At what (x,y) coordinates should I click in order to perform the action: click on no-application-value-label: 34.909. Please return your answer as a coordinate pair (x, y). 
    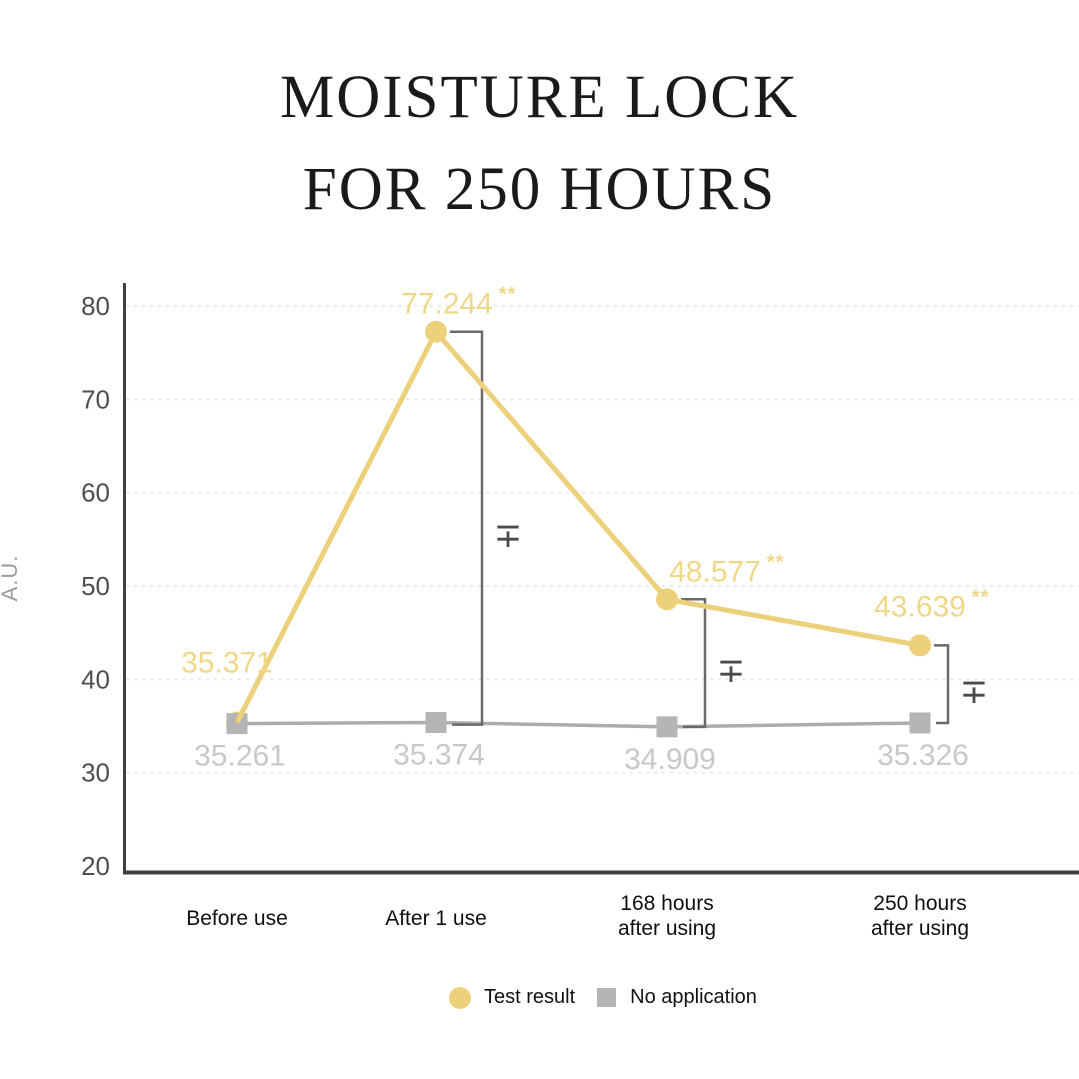
    Looking at the image, I should click on (670, 759).